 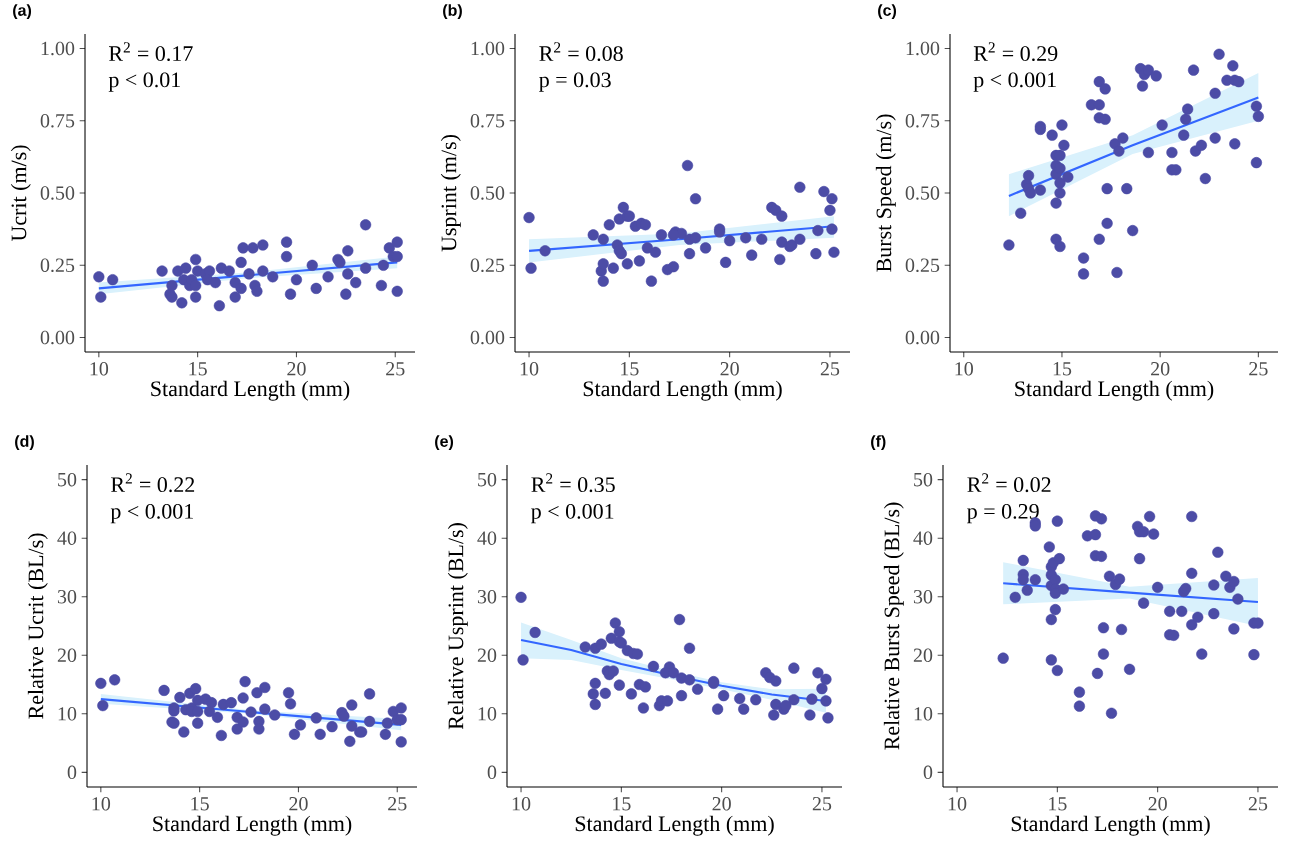 I want to click on y-axis-title: Relative Ucrit (BL/s), so click(x=37, y=626).